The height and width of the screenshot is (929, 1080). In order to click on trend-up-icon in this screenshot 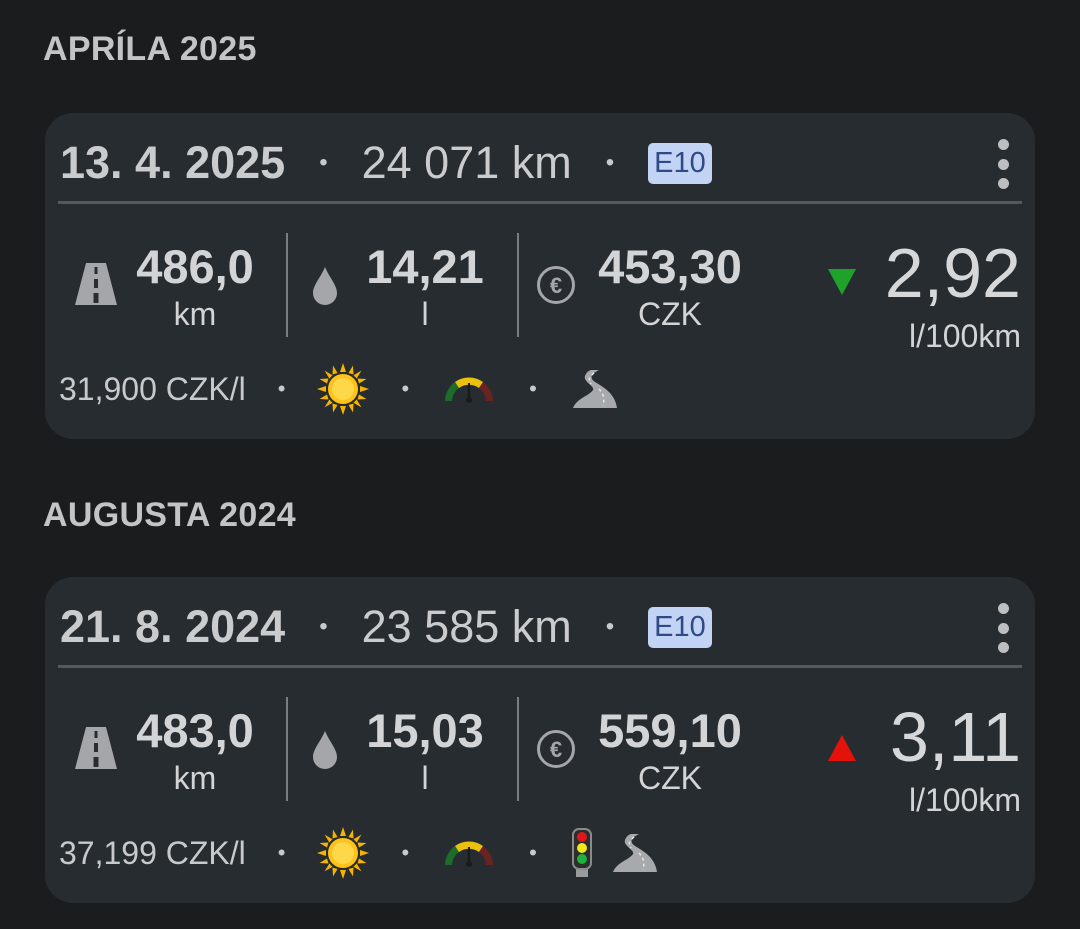, I will do `click(842, 748)`.